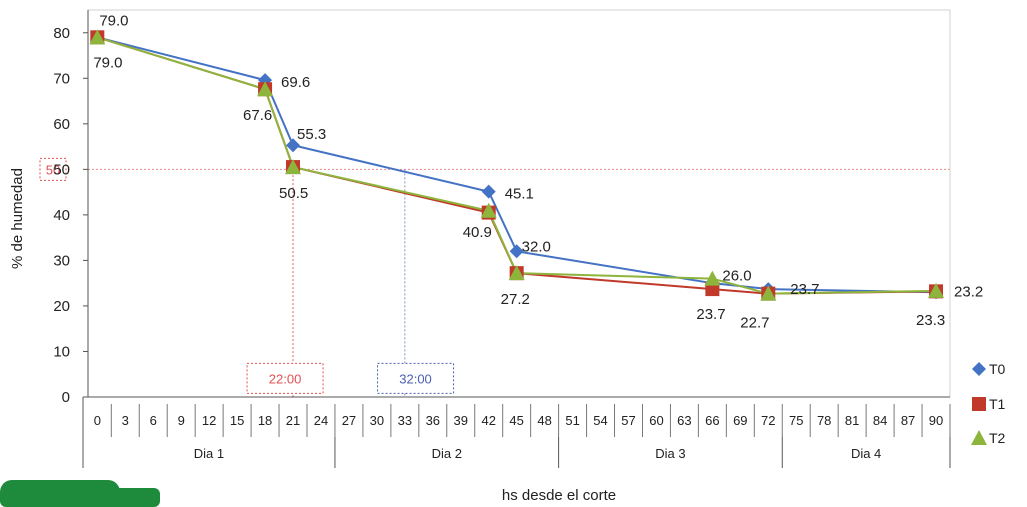 This screenshot has width=1027, height=507. What do you see at coordinates (61, 124) in the screenshot?
I see `y-tick-label: 60` at bounding box center [61, 124].